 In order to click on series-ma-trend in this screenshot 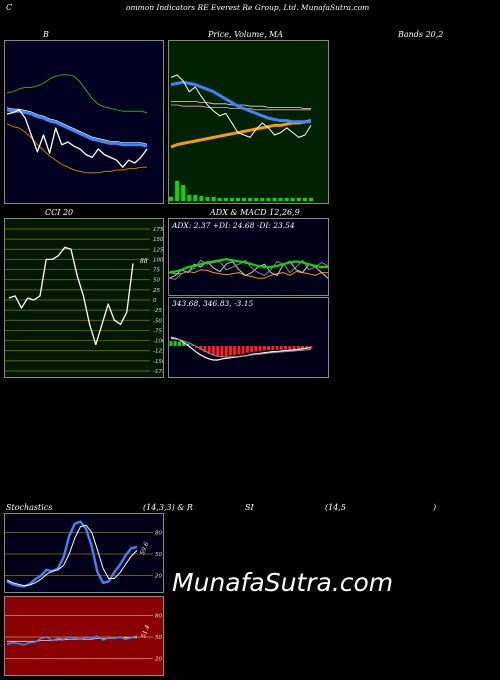, I will do `click(241, 134)`.